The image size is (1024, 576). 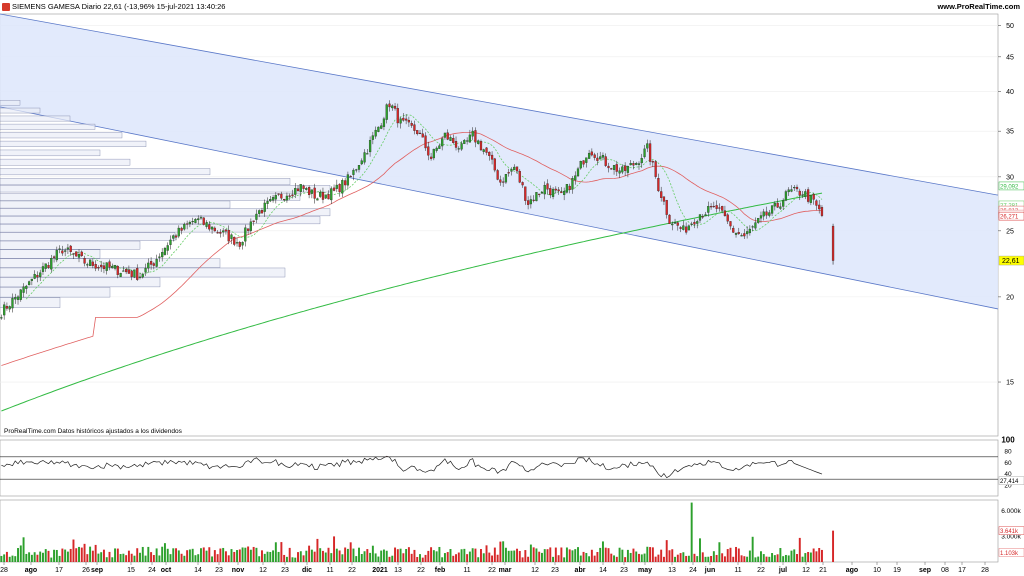 I want to click on x-tick-label: mar, so click(x=505, y=570).